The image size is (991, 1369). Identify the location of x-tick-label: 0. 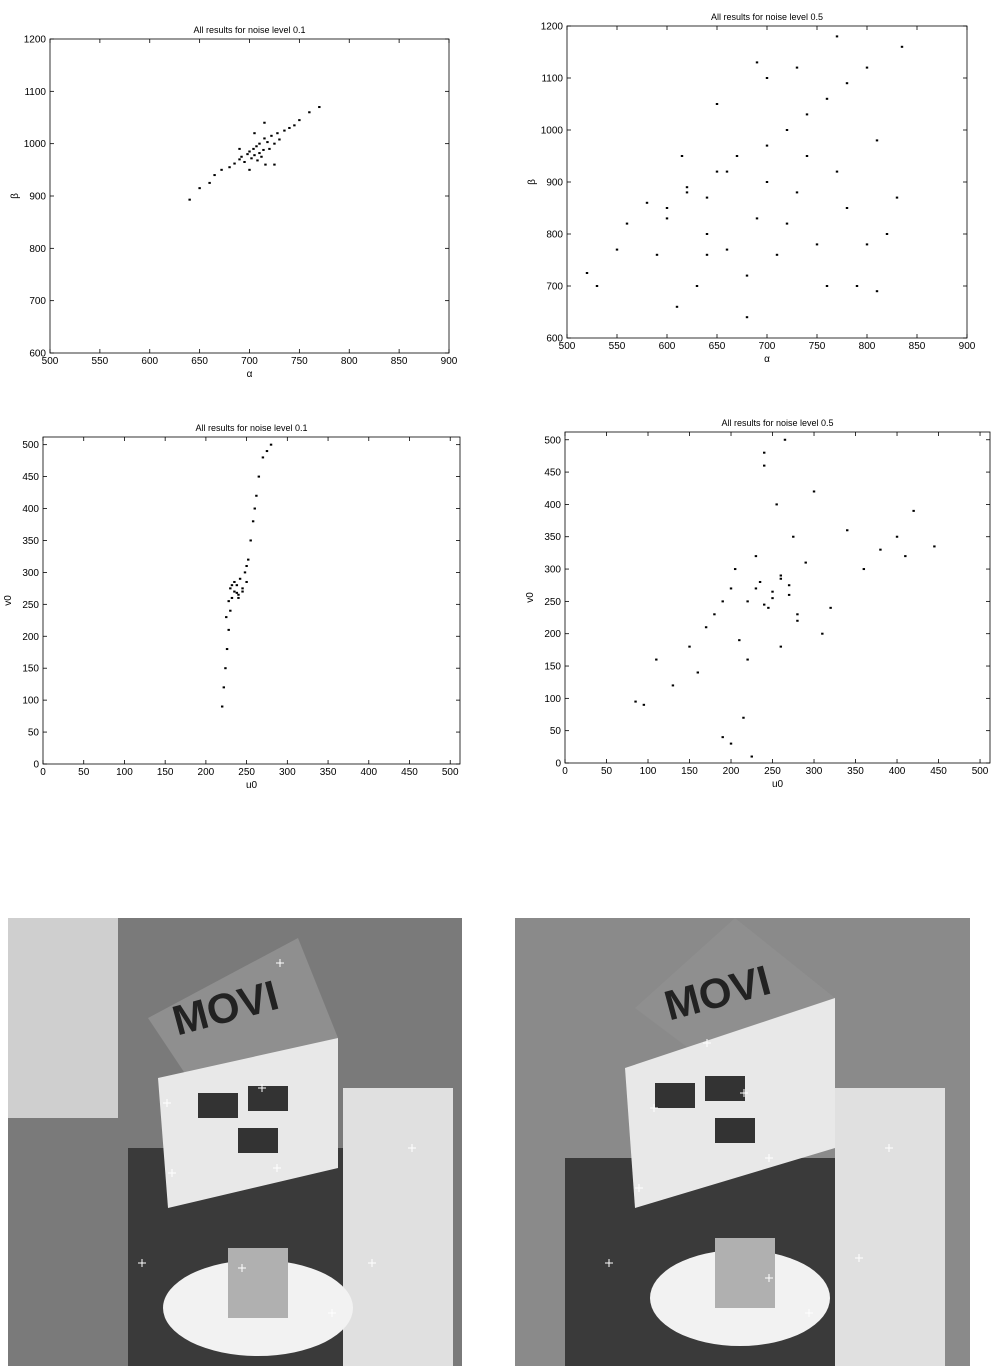
(565, 771).